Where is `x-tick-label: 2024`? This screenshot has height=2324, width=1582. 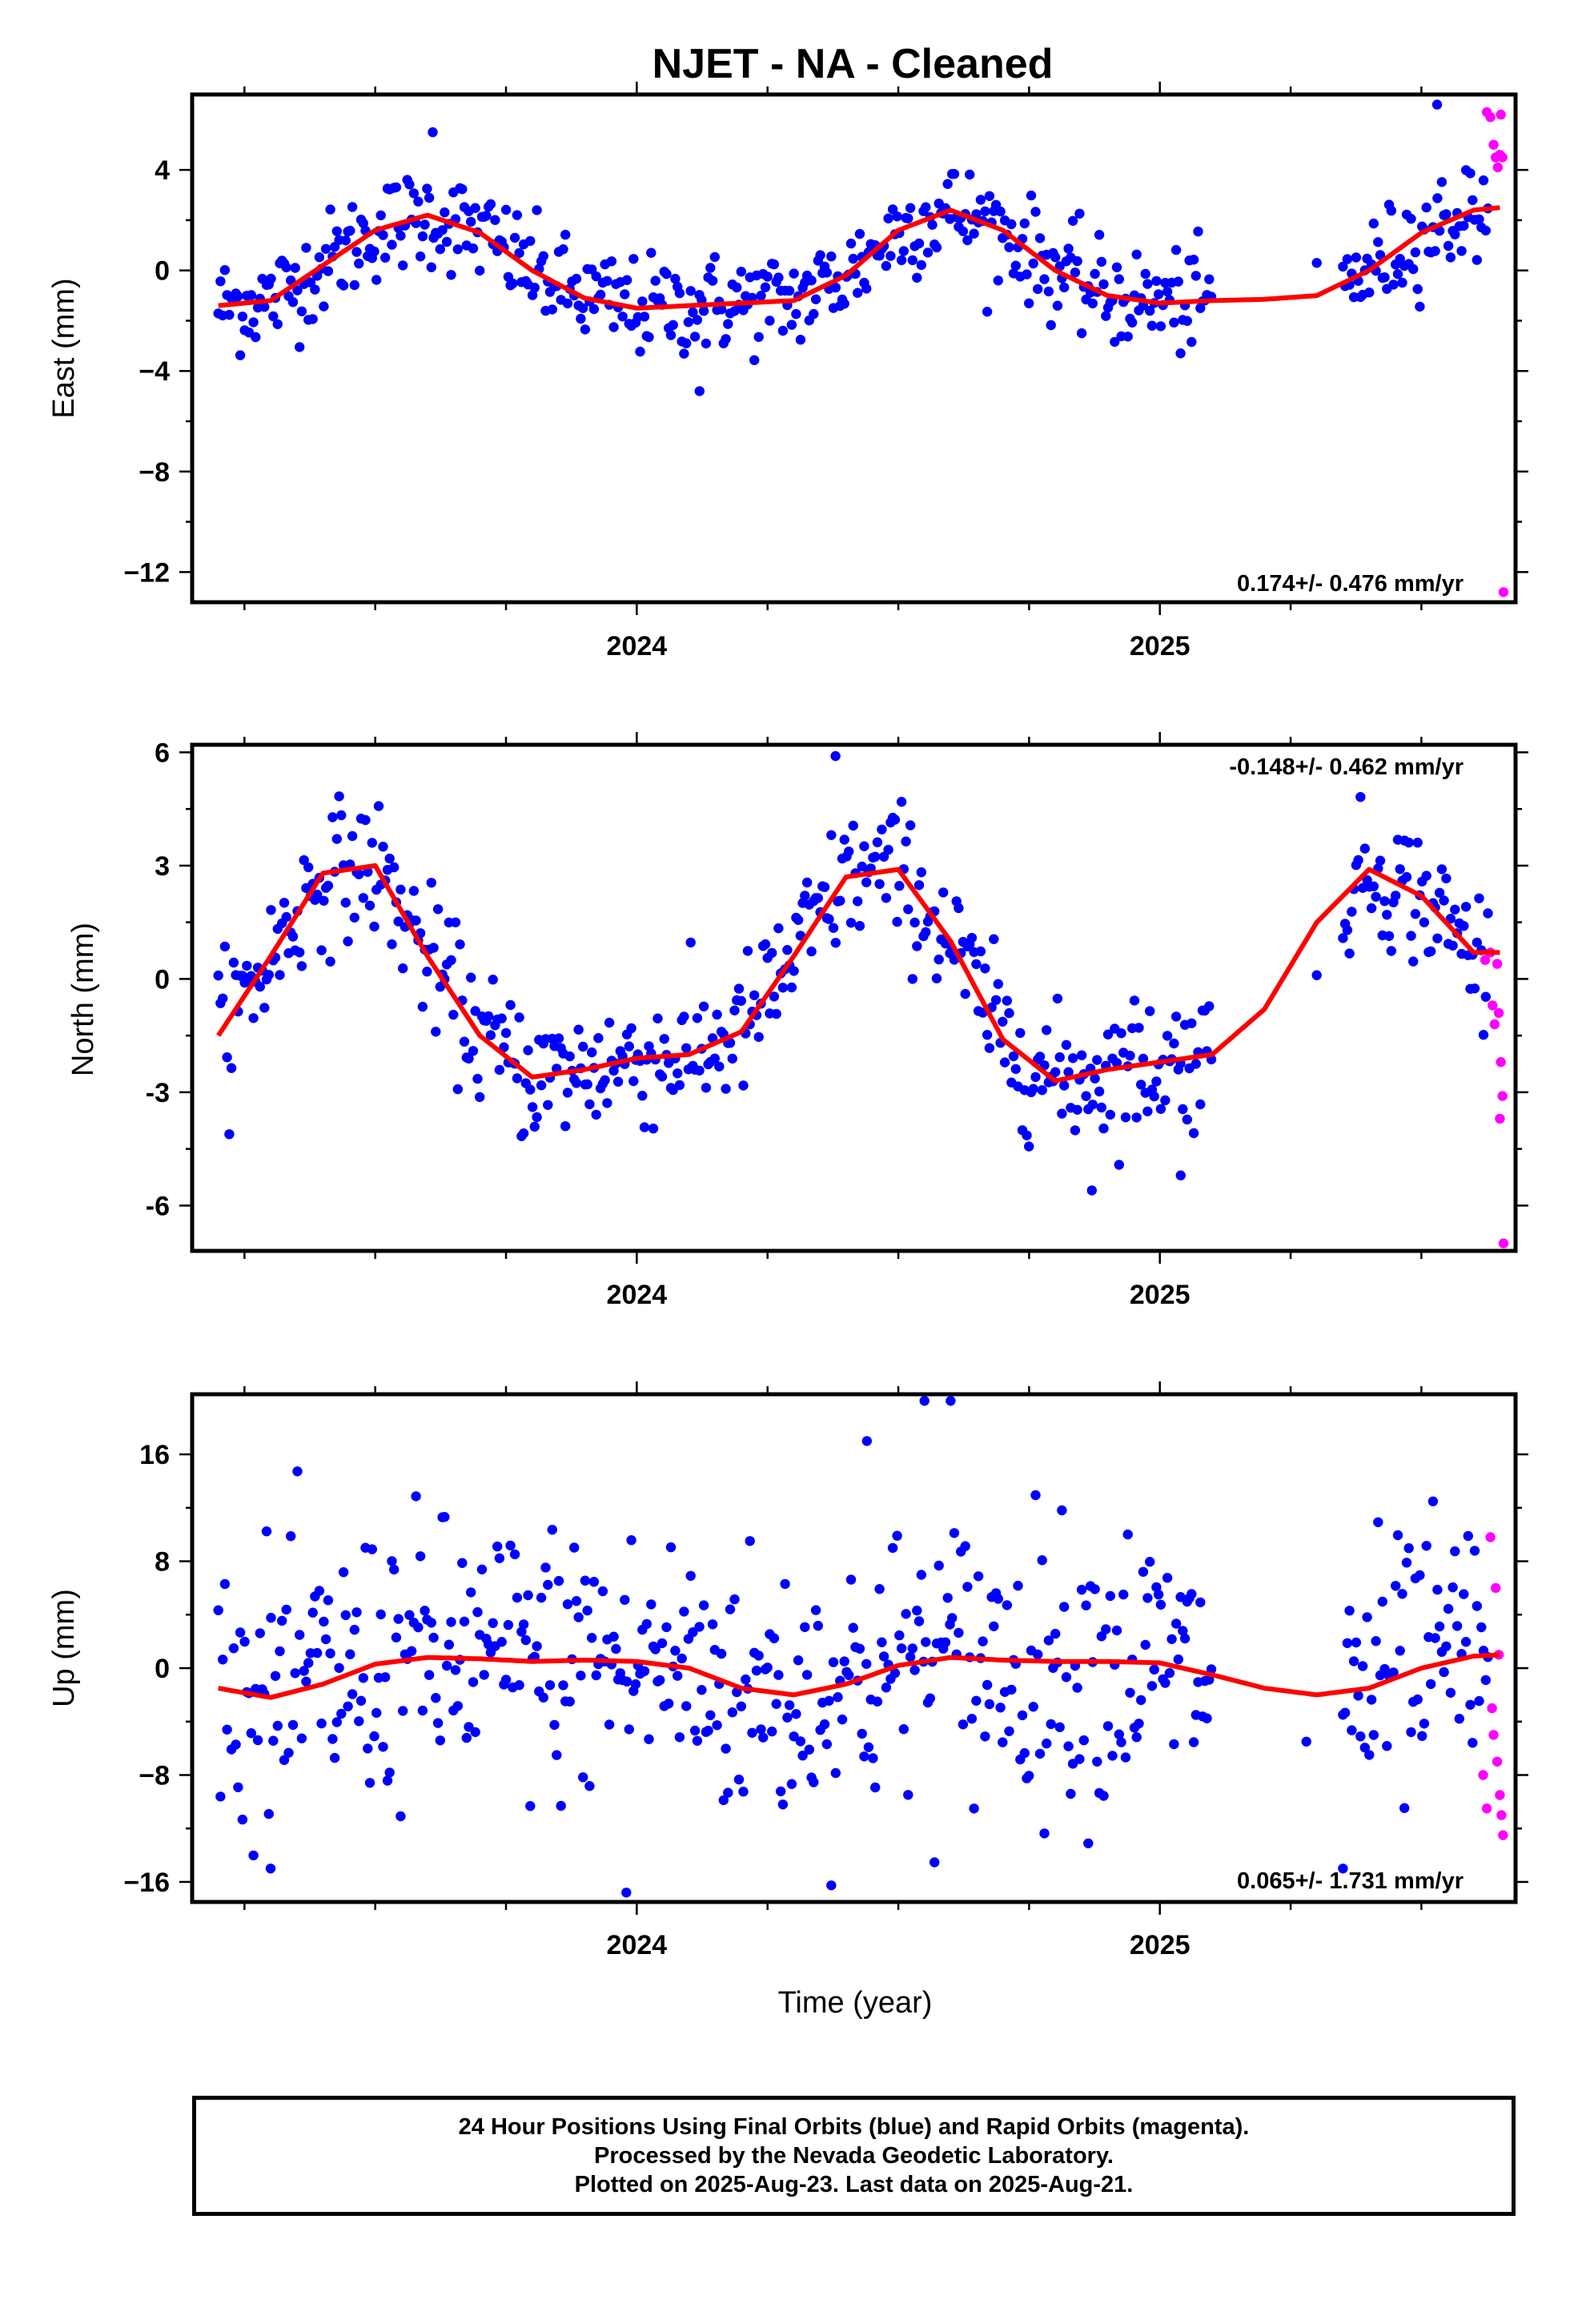
x-tick-label: 2024 is located at coordinates (637, 1945).